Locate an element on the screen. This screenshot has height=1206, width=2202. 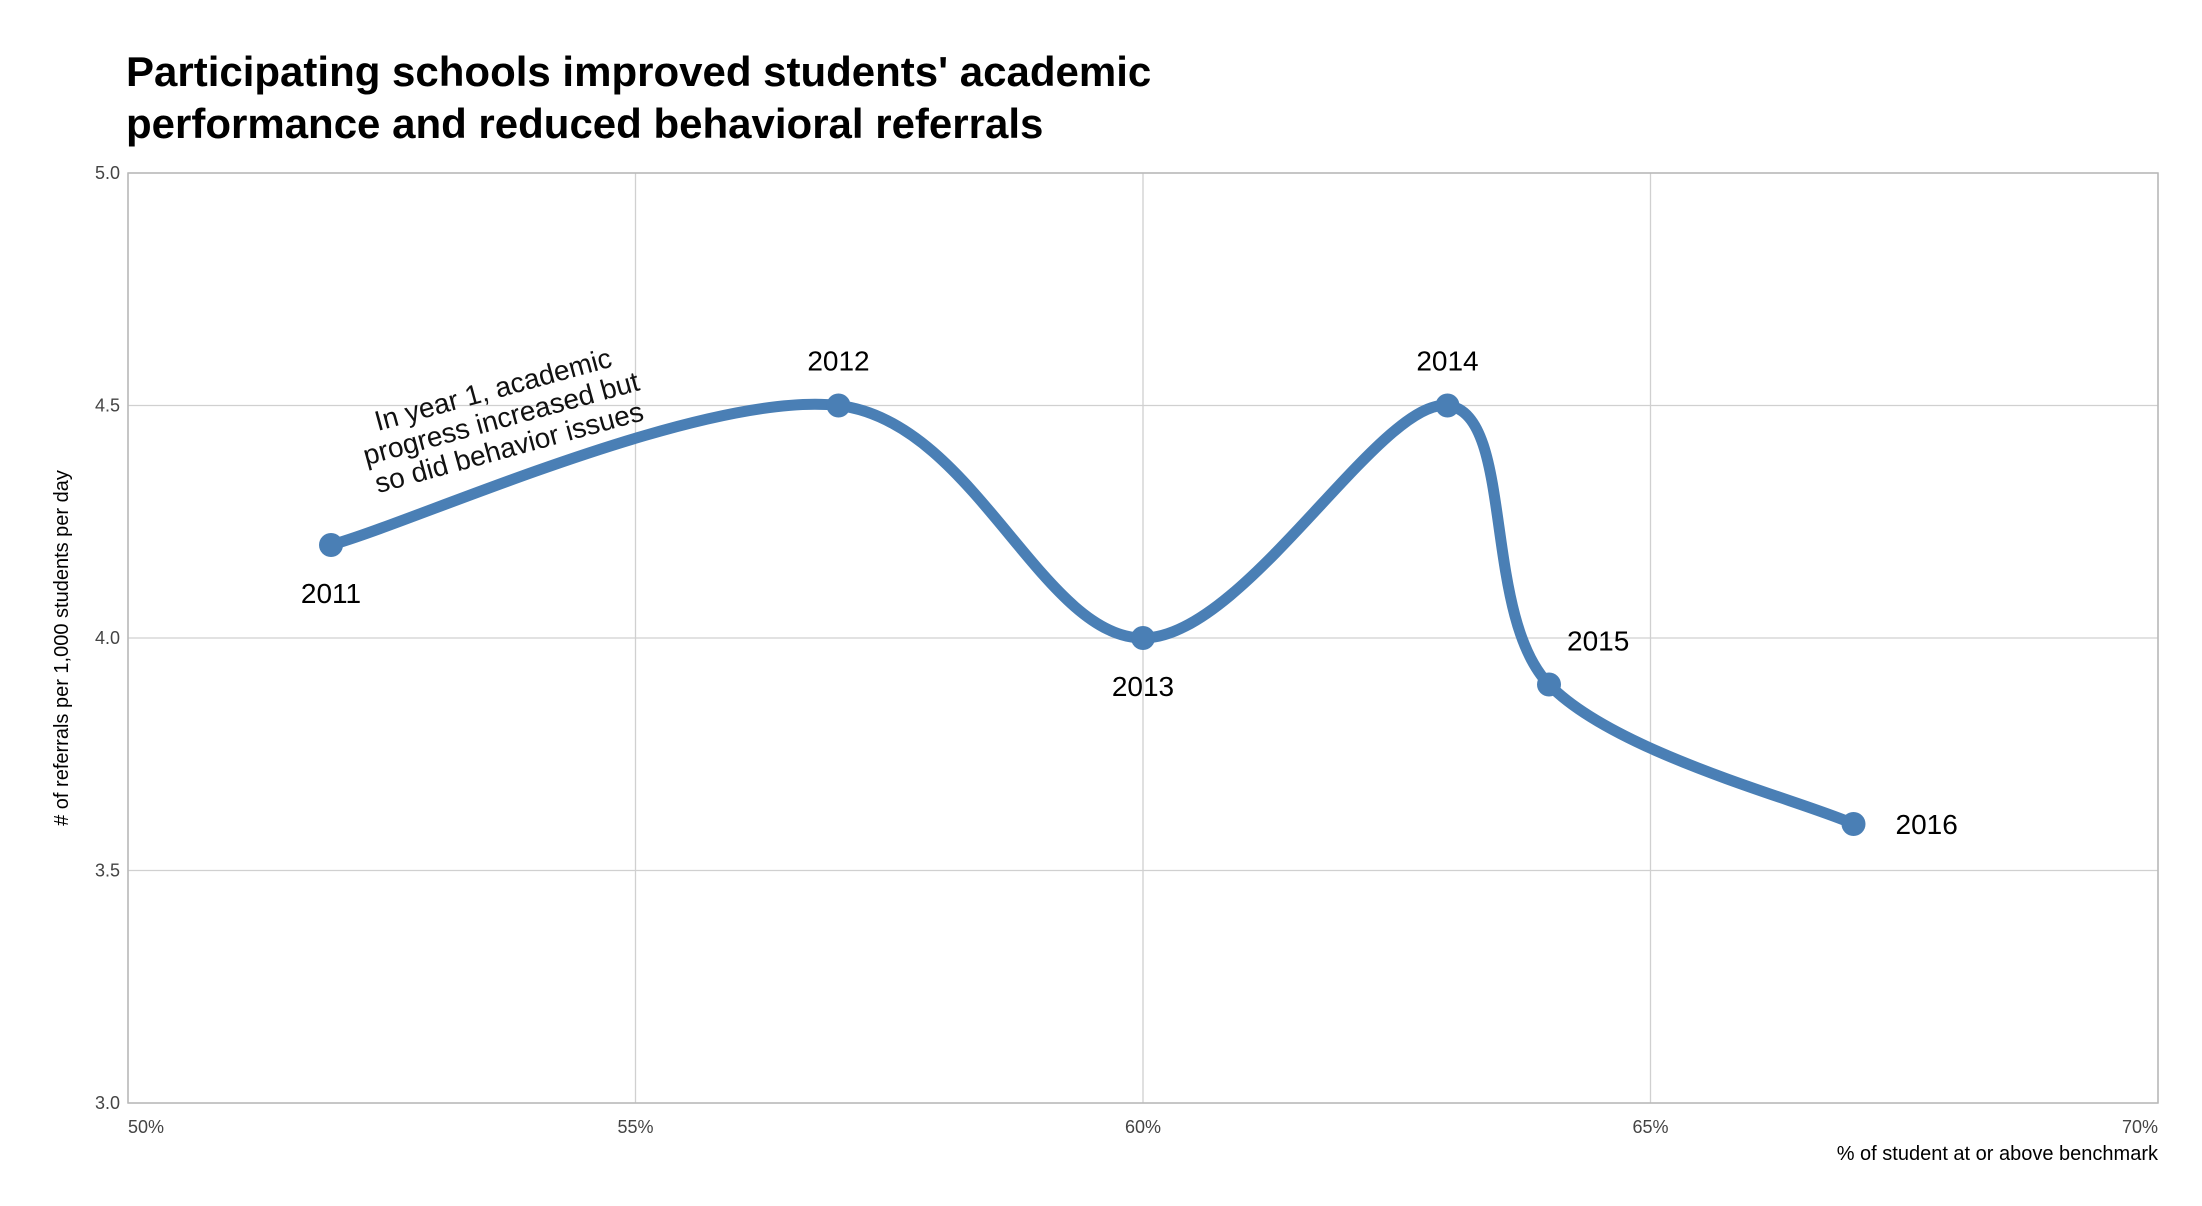
data-point-label: 2016 is located at coordinates (1927, 824).